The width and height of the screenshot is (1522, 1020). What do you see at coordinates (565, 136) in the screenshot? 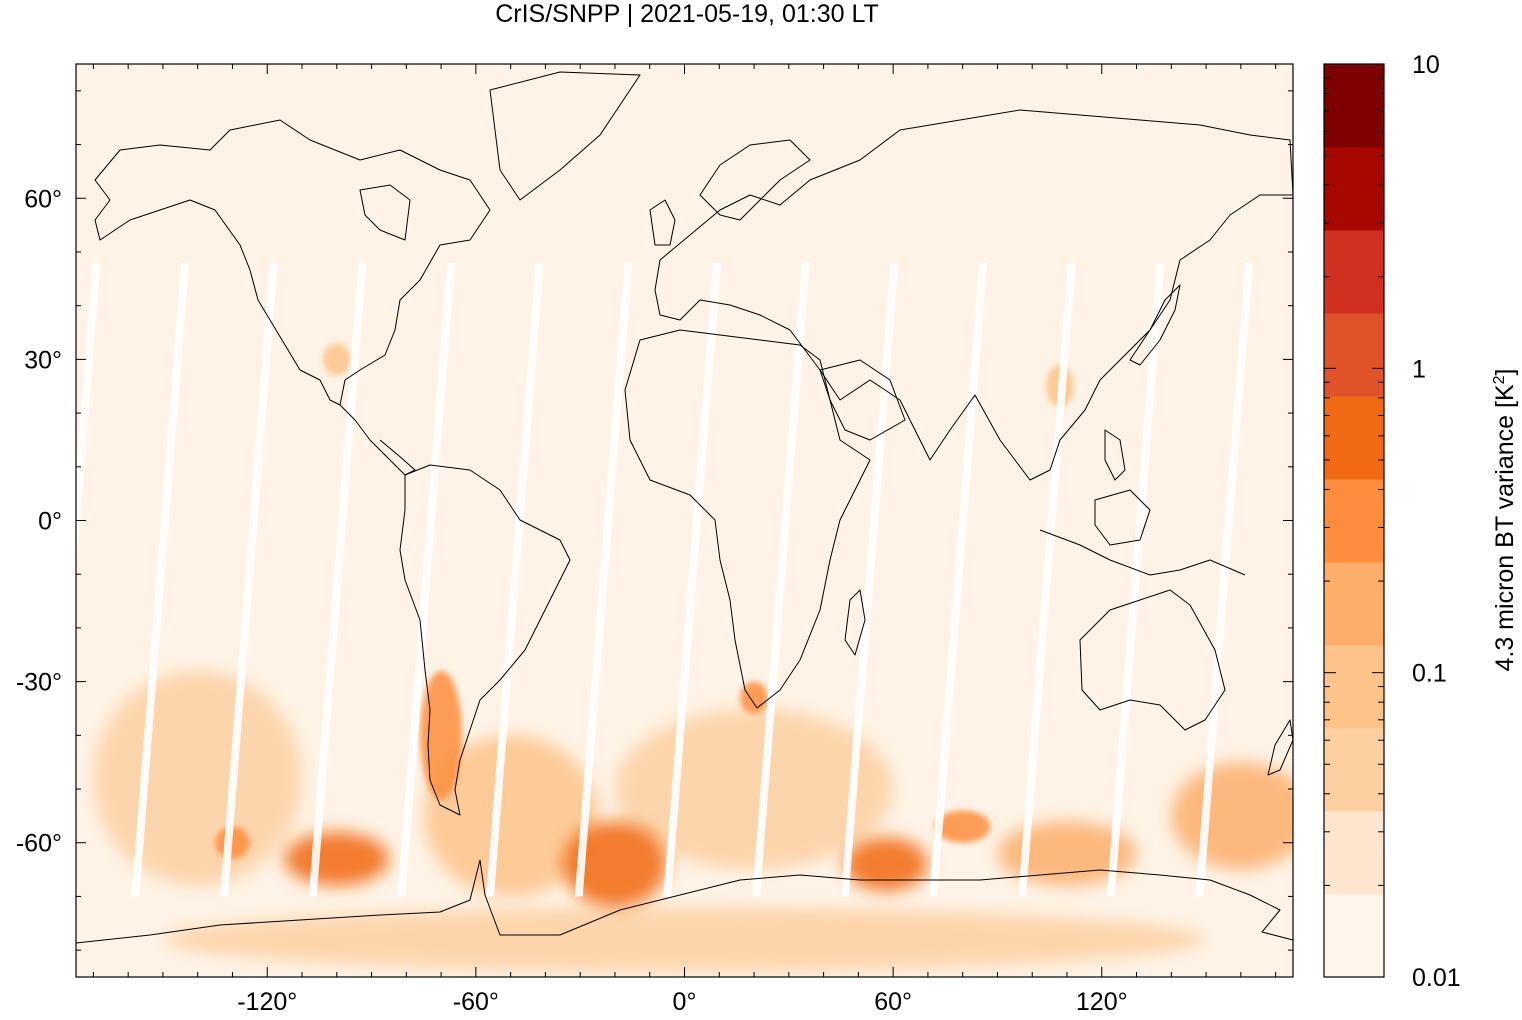
I see `coastline-greenland` at bounding box center [565, 136].